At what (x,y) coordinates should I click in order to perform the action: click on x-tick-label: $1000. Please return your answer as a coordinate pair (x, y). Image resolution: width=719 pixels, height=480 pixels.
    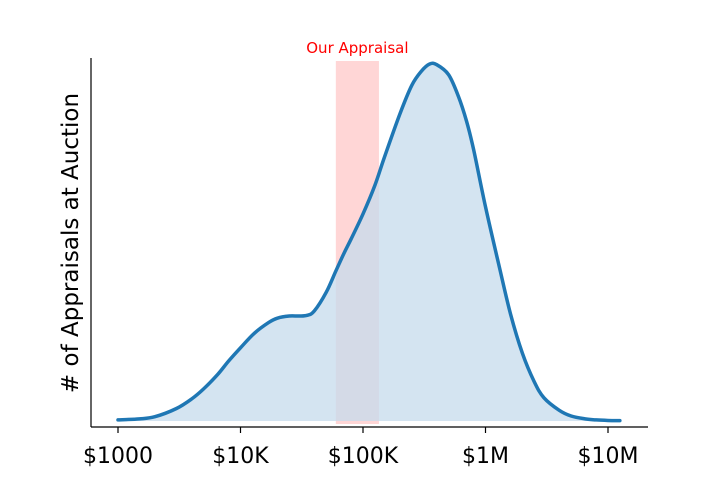
    Looking at the image, I should click on (118, 456).